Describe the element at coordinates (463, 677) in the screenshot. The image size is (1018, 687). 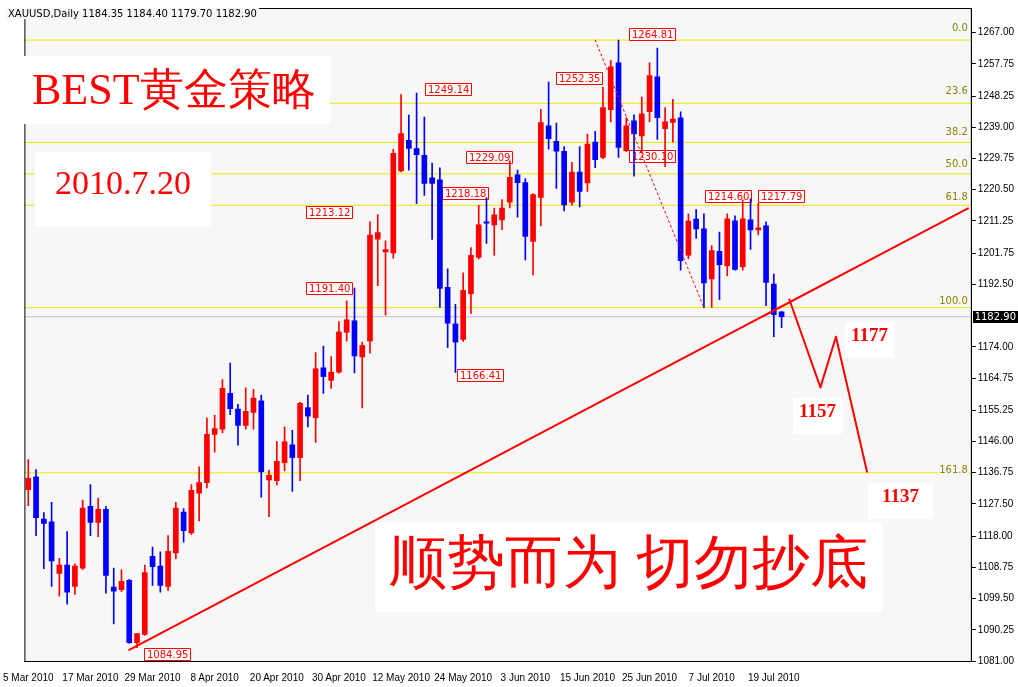
I see `x-tick-label: 24 May 2010` at that location.